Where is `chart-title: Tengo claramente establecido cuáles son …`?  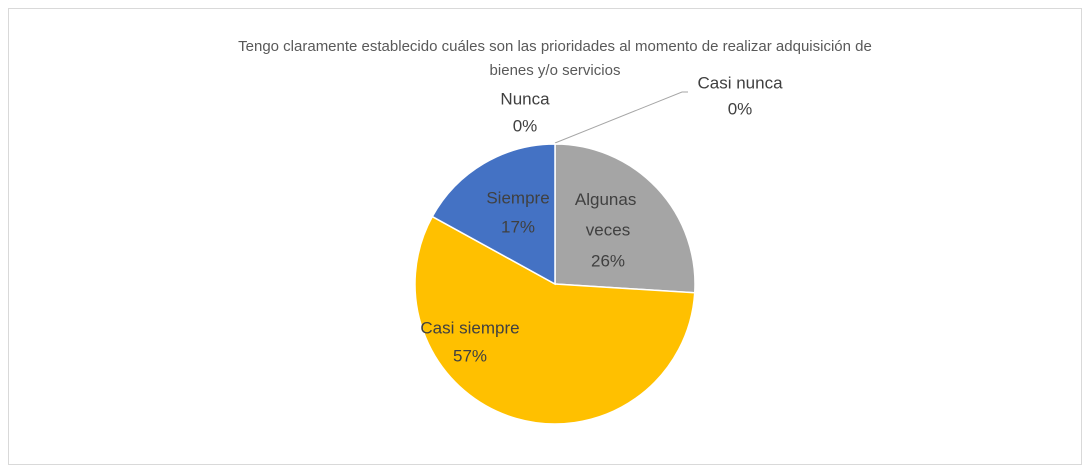
chart-title: Tengo claramente establecido cuáles son … is located at coordinates (555, 46).